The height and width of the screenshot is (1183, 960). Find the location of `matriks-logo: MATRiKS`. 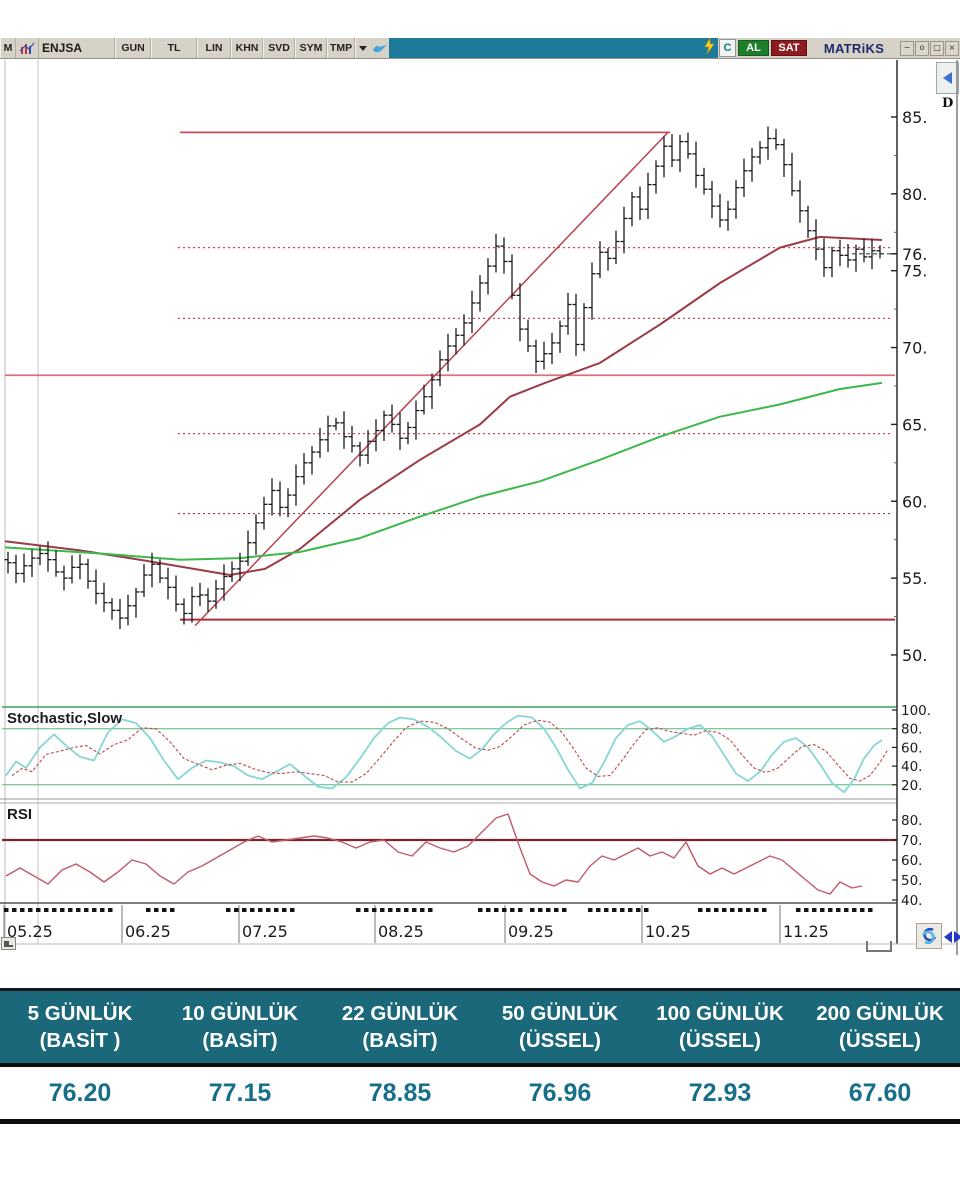

matriks-logo: MATRiKS is located at coordinates (854, 48).